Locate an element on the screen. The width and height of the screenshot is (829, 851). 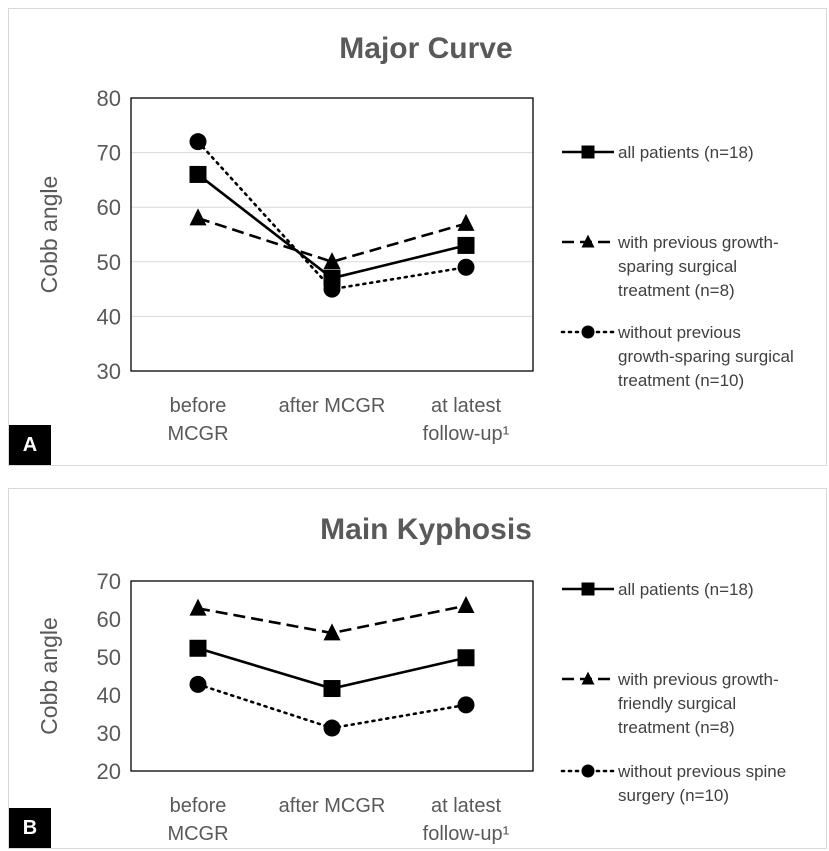
legend-label-b-1-1: friendly surgical is located at coordinates (677, 703).